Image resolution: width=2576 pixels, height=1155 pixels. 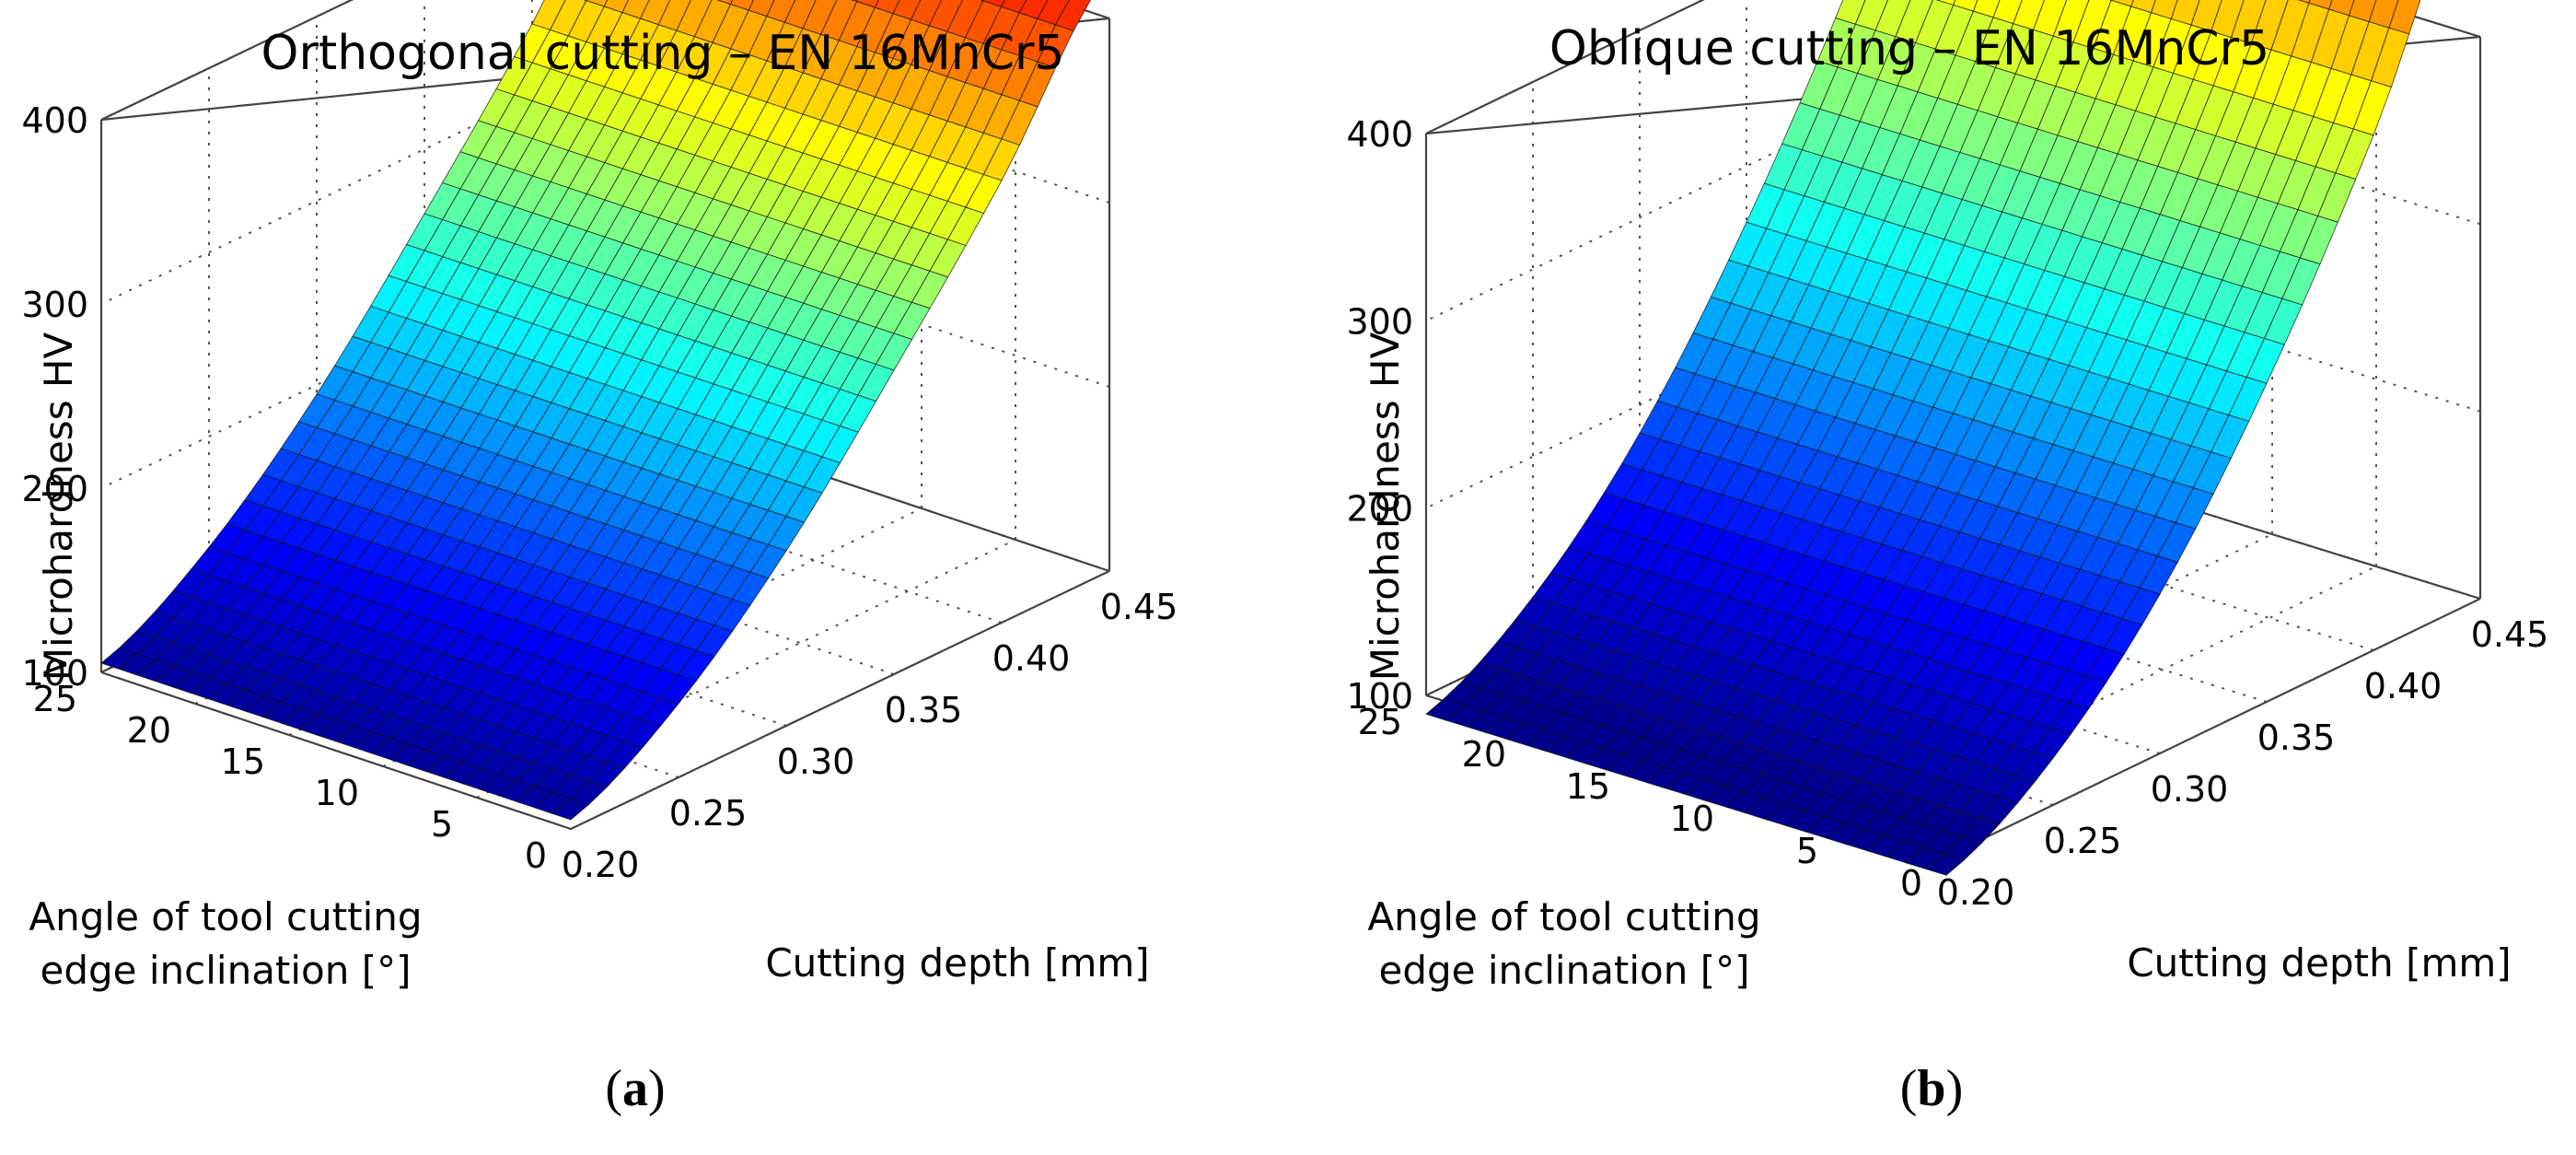 I want to click on chart-title: Oblique cutting – EN 16MnCr5, so click(x=1909, y=48).